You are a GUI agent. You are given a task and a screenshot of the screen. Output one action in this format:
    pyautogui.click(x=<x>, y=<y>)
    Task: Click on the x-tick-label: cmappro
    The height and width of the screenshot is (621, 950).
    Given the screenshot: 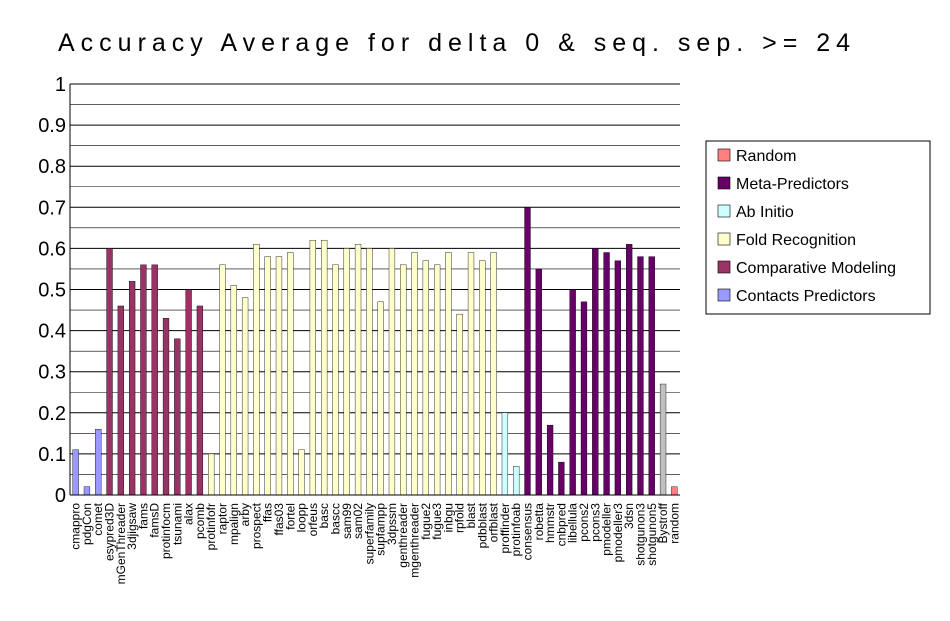 What is the action you would take?
    pyautogui.click(x=76, y=526)
    